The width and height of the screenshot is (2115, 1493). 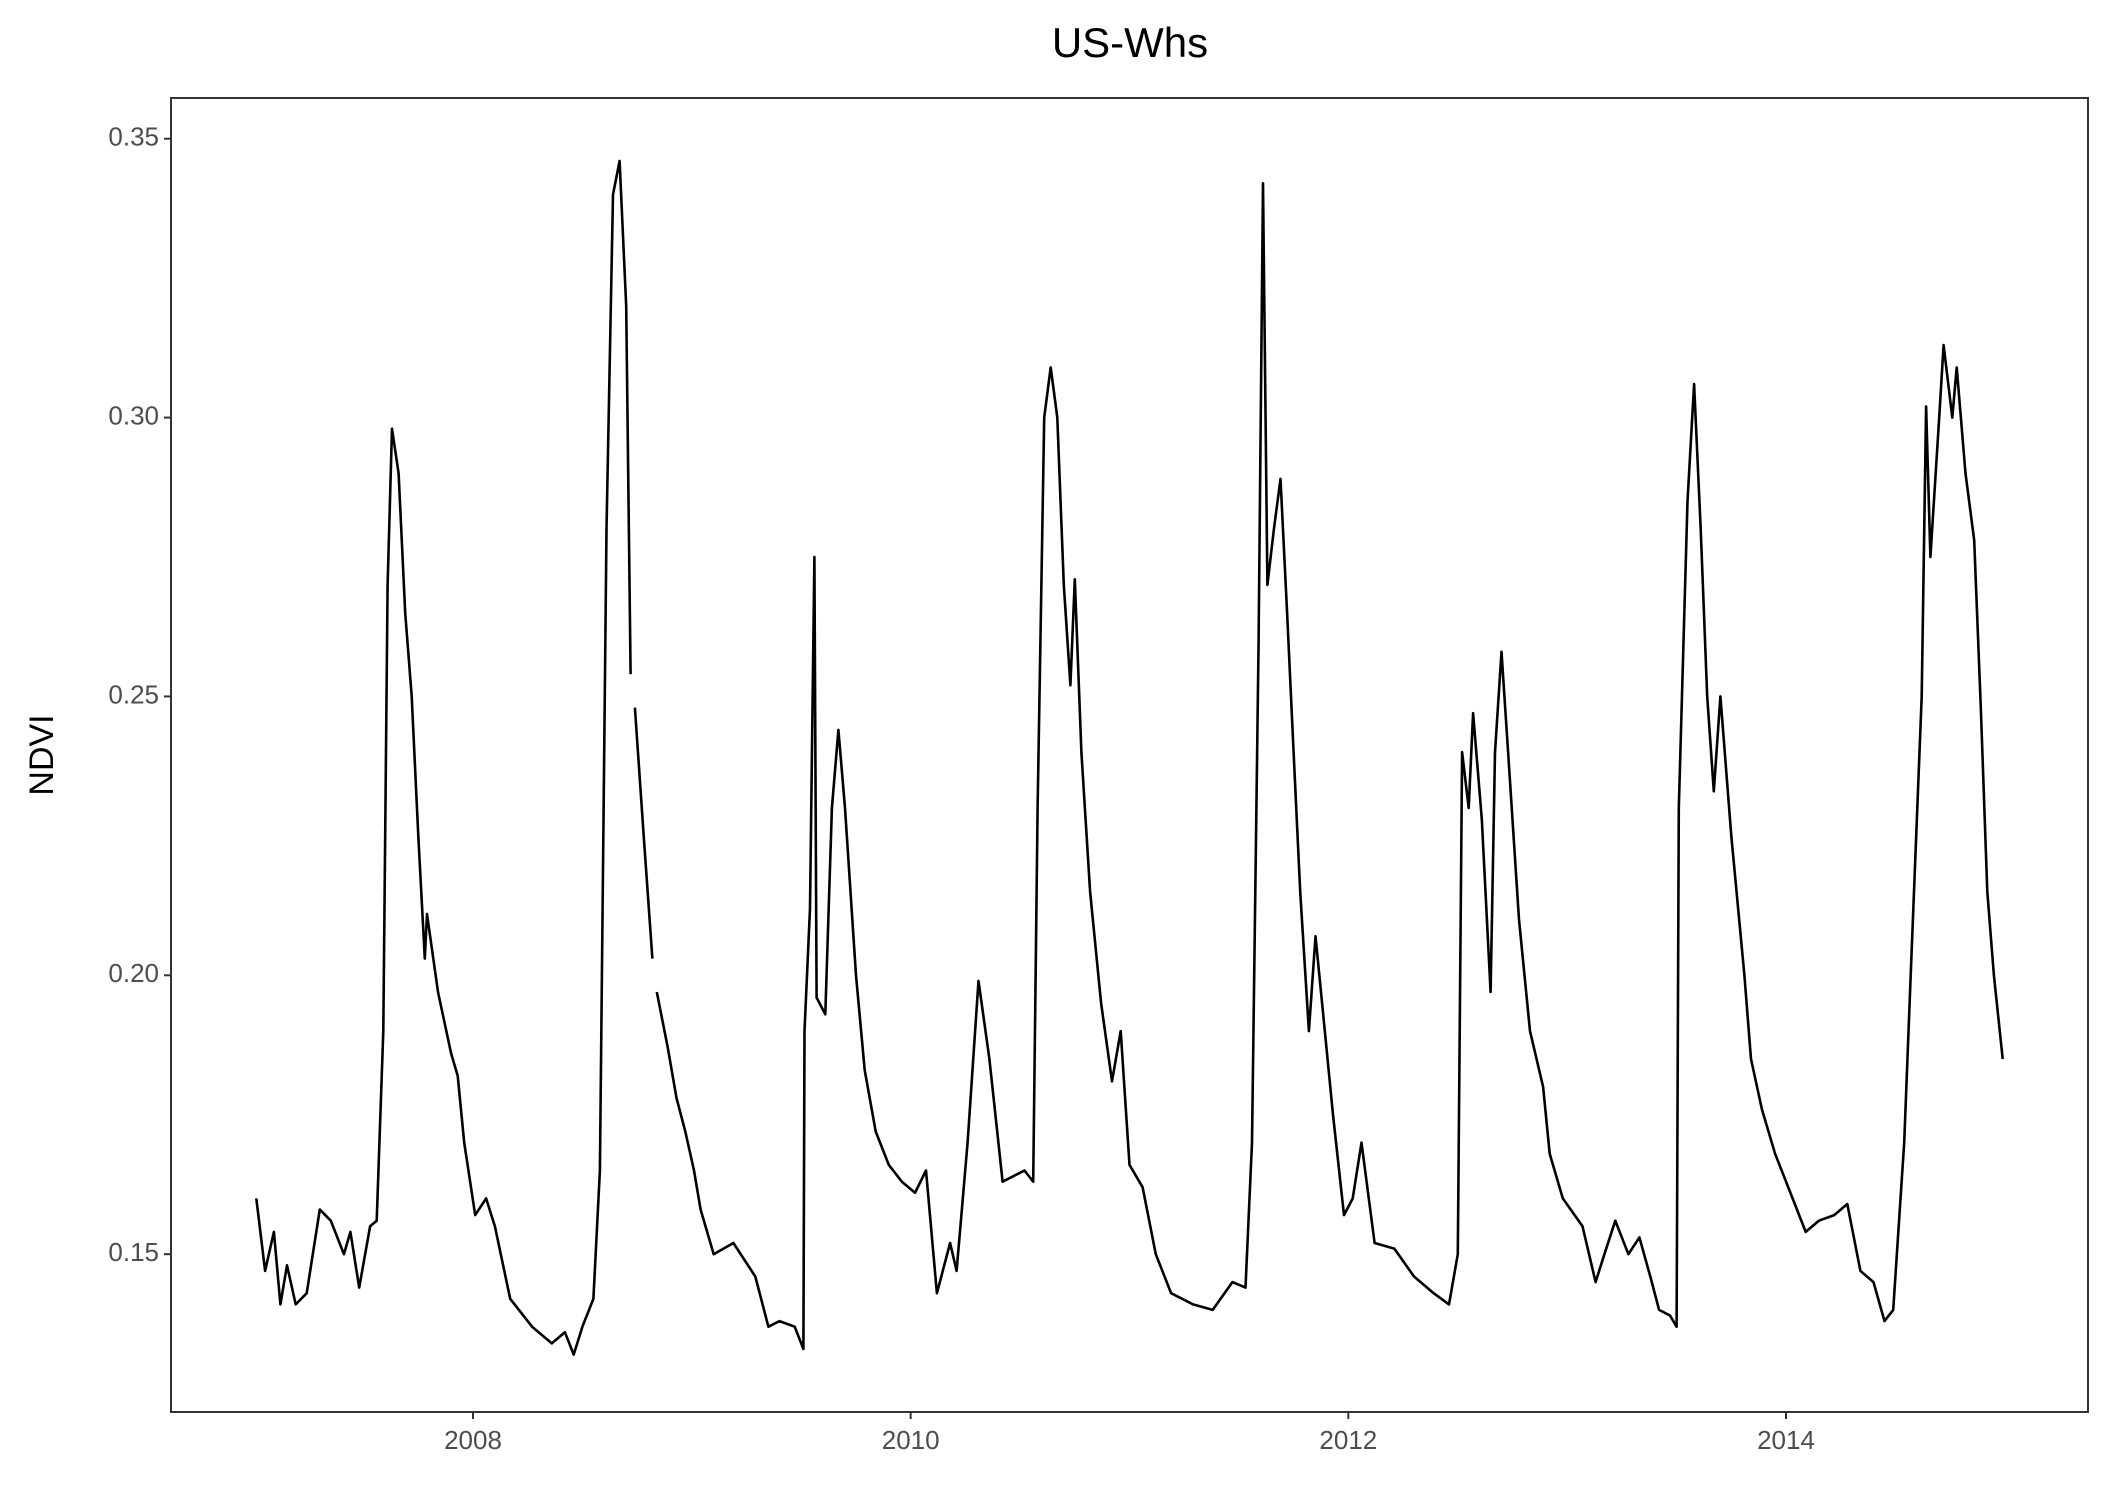 I want to click on chart-title: US-Whs, so click(x=1130, y=42).